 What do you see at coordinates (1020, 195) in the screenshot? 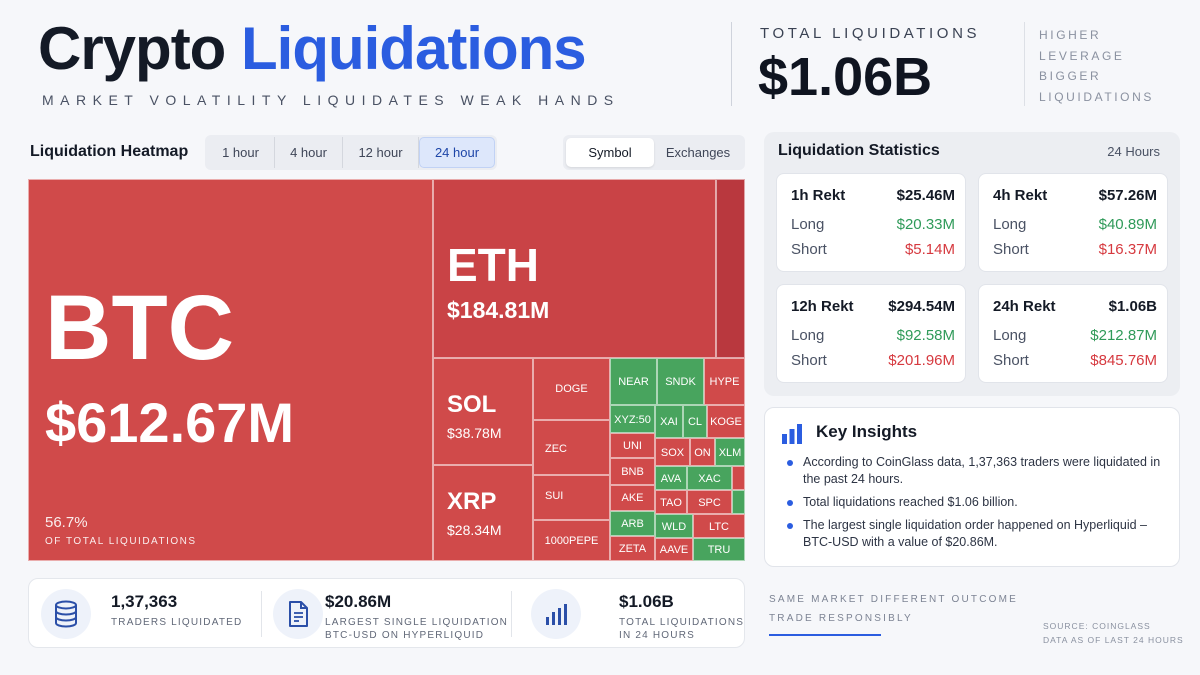
I see `card-name: 4h Rekt` at bounding box center [1020, 195].